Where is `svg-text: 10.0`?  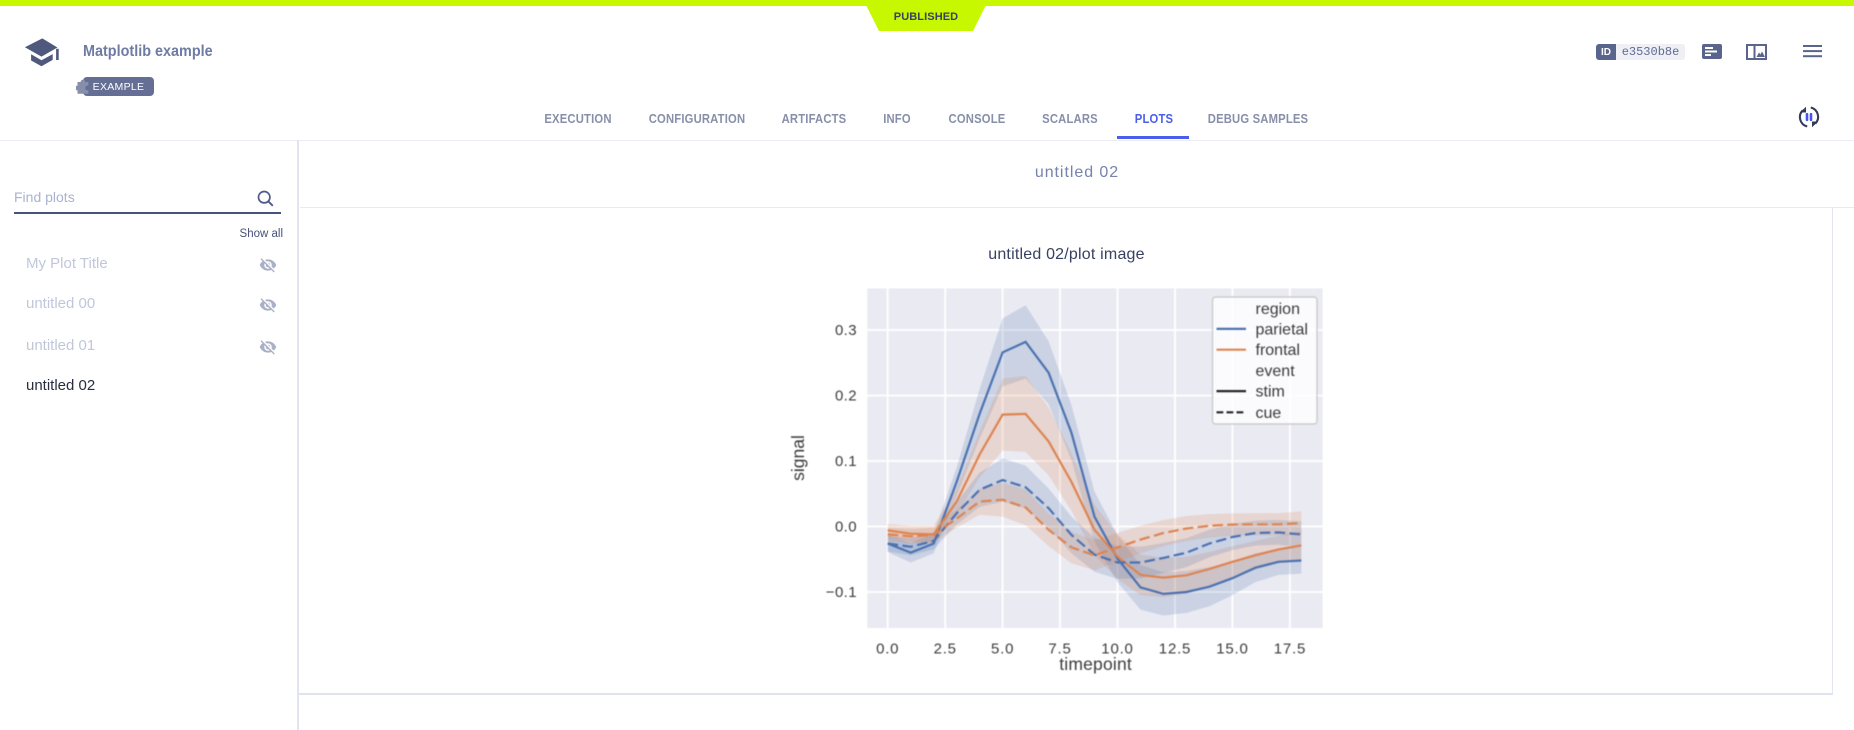
svg-text: 10.0 is located at coordinates (1117, 649).